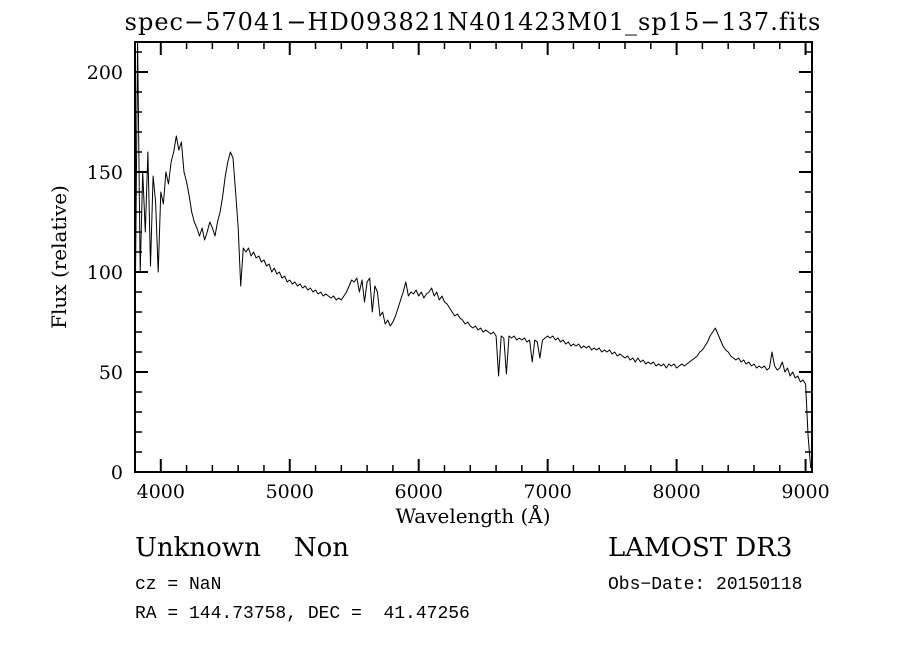 This screenshot has height=649, width=900. What do you see at coordinates (302, 614) in the screenshot?
I see `ra-dec-label: RA = 144.73758, DEC = 41.47256` at bounding box center [302, 614].